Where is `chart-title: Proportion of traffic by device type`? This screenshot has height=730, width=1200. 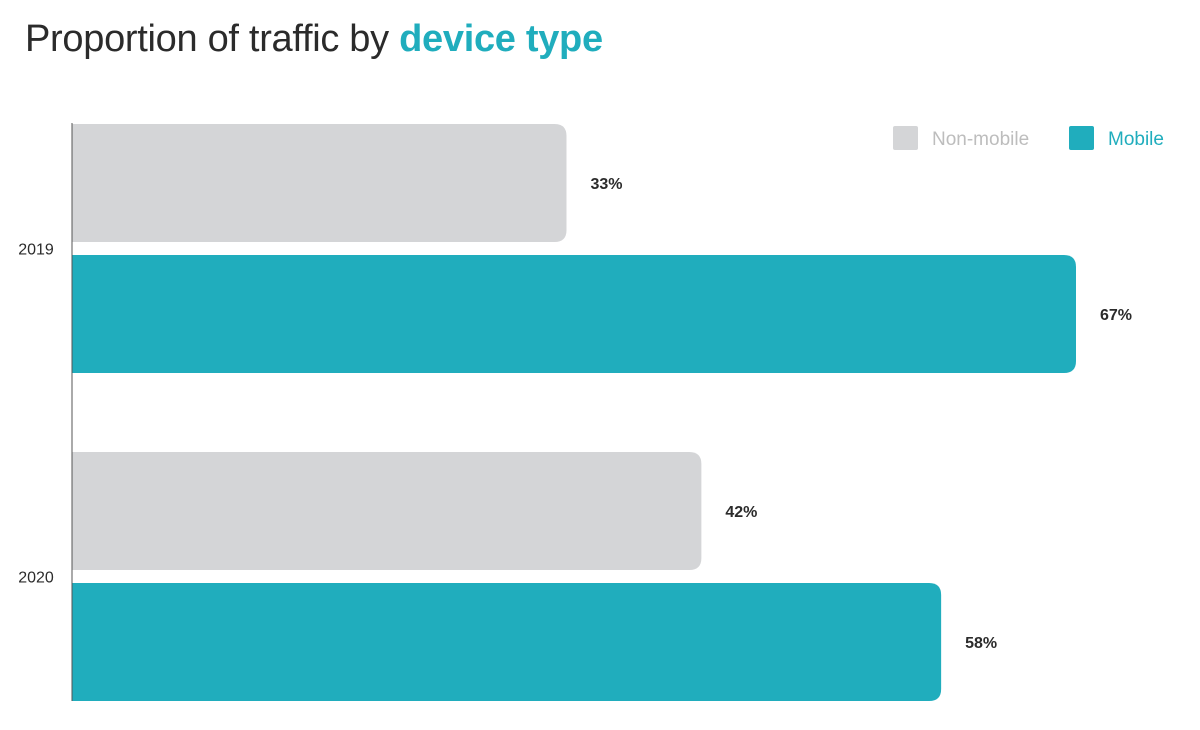
chart-title: Proportion of traffic by device type is located at coordinates (314, 39).